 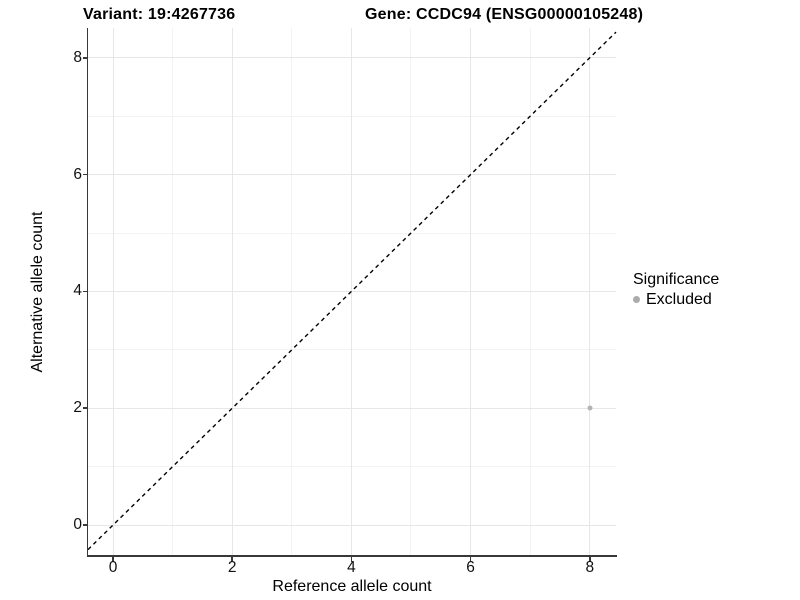 I want to click on legend-item-excluded: Excluded, so click(x=676, y=299).